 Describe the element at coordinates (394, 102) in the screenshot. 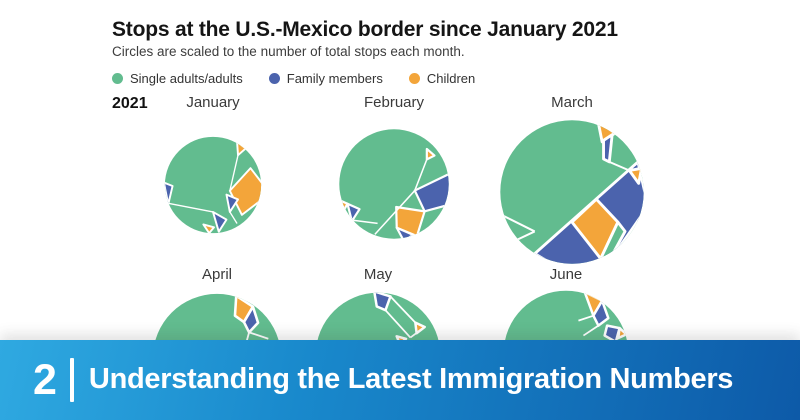

I see `month-label-february: February` at that location.